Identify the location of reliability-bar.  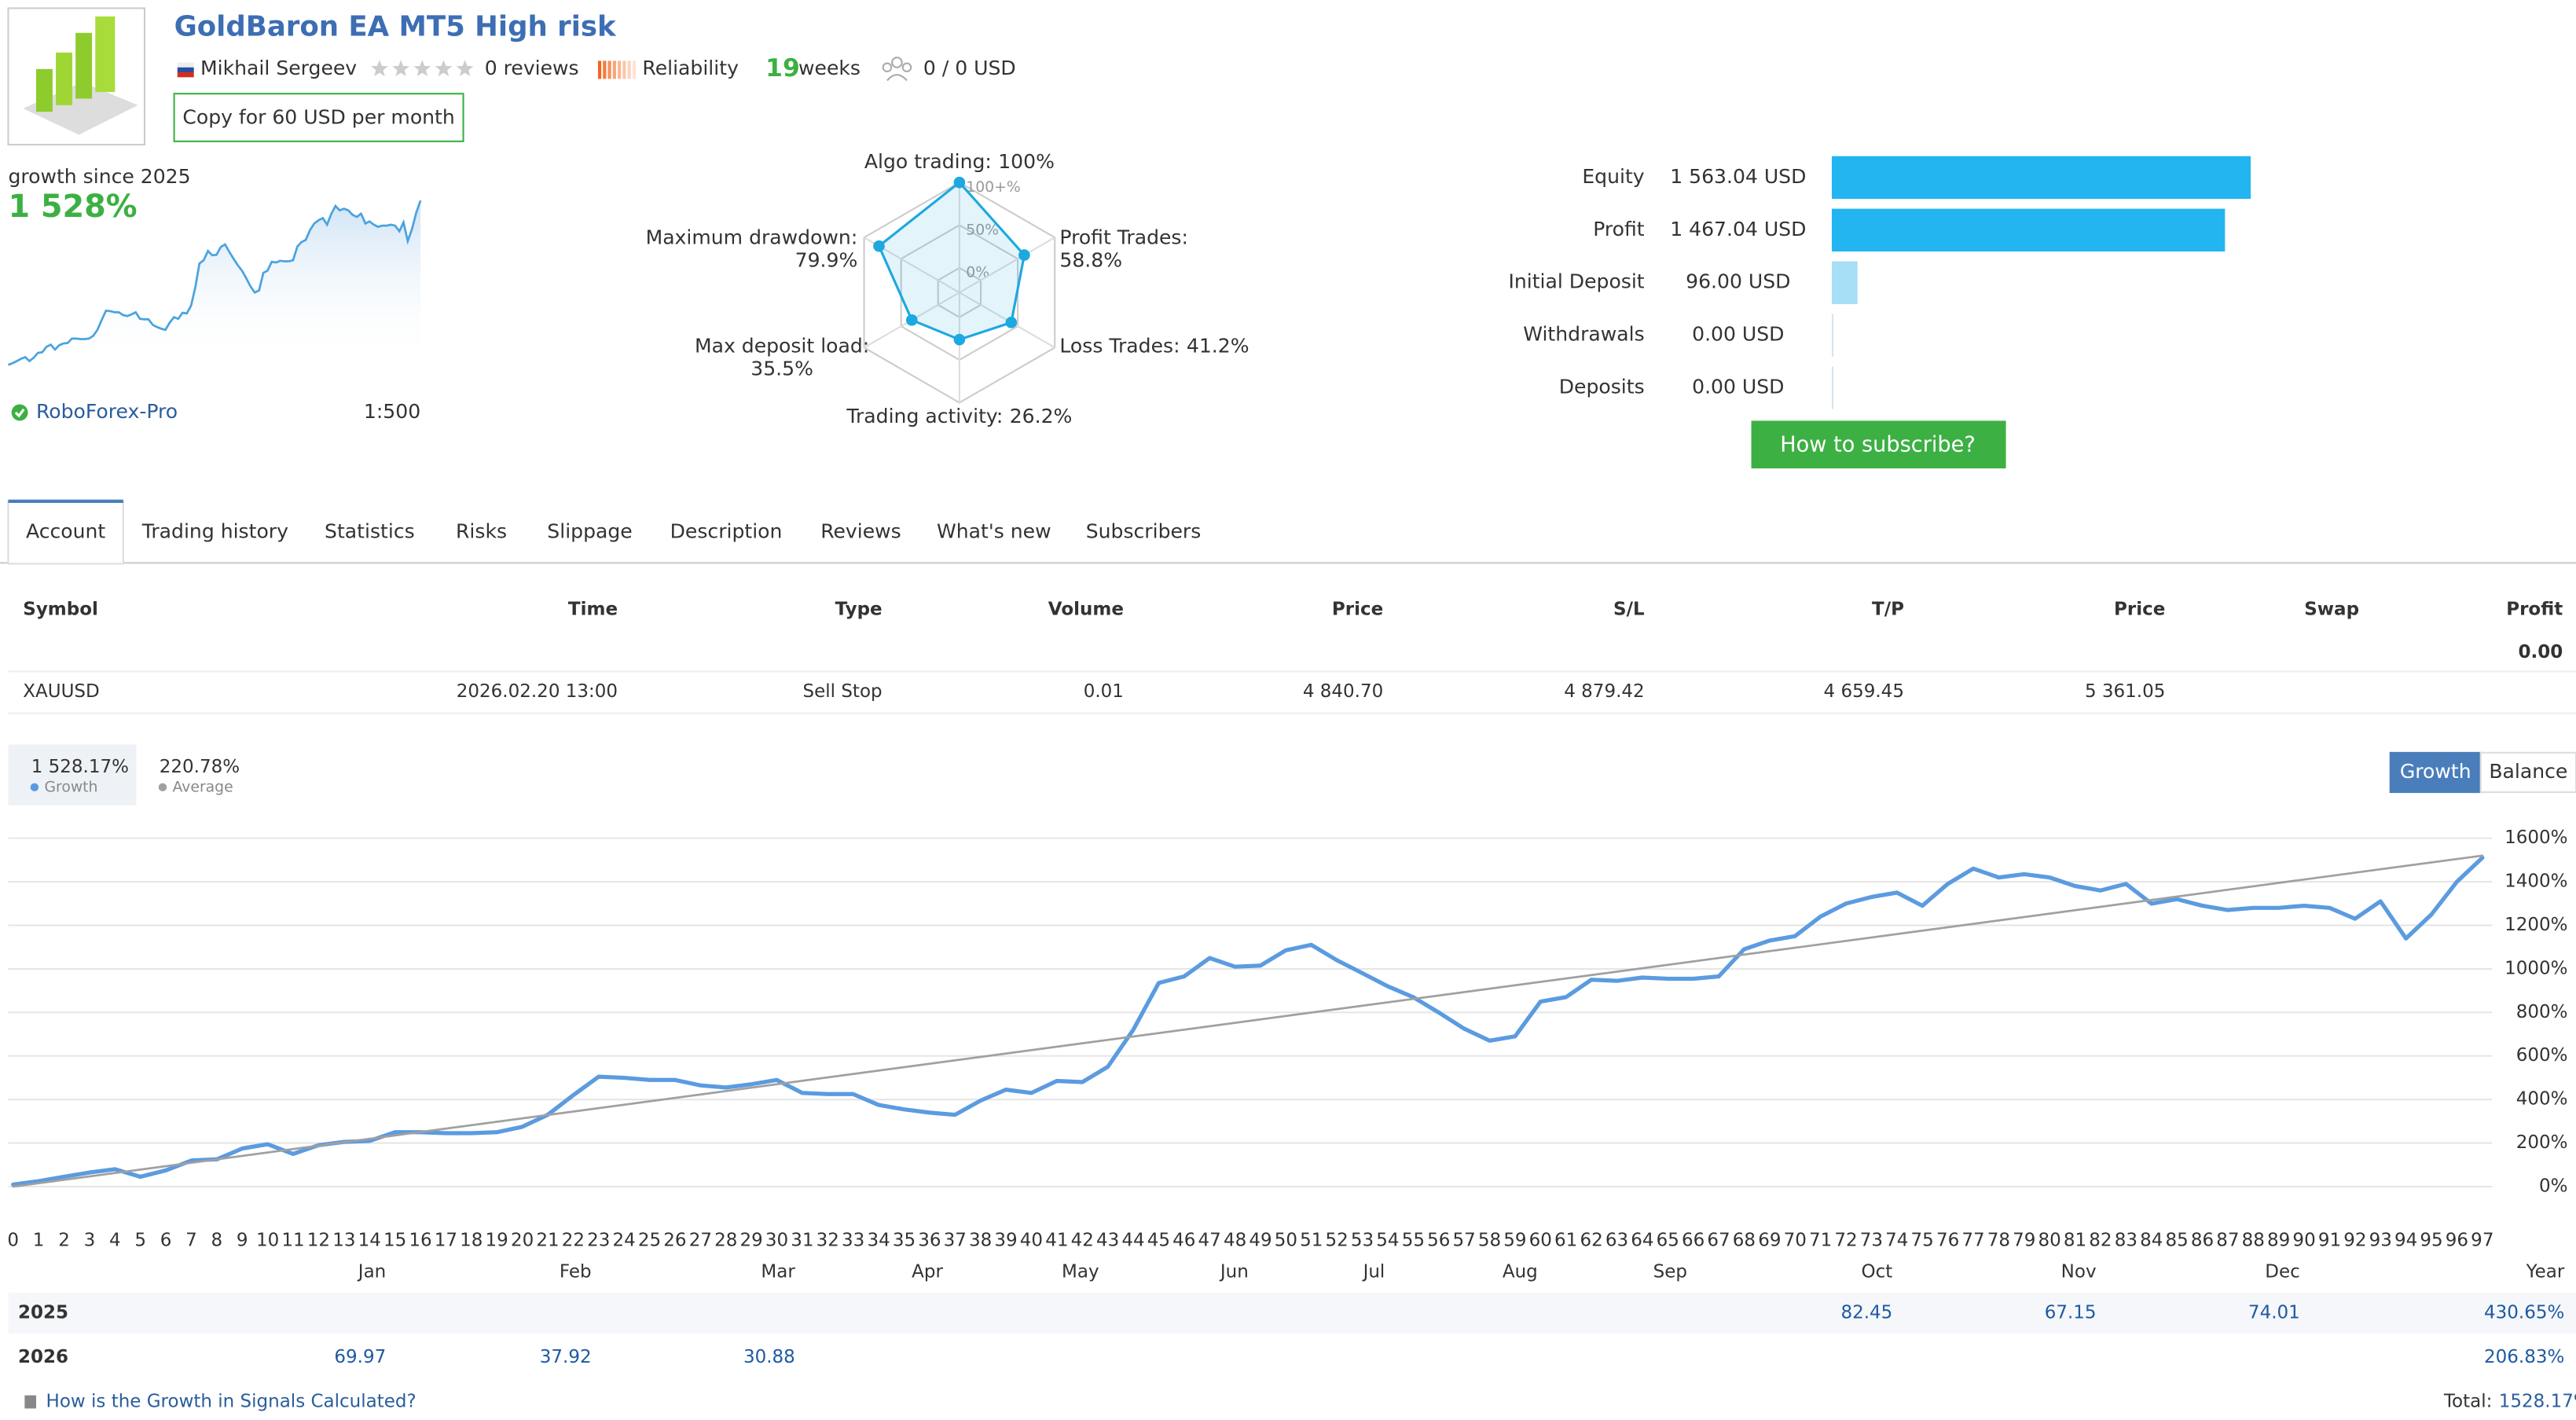
(629, 70).